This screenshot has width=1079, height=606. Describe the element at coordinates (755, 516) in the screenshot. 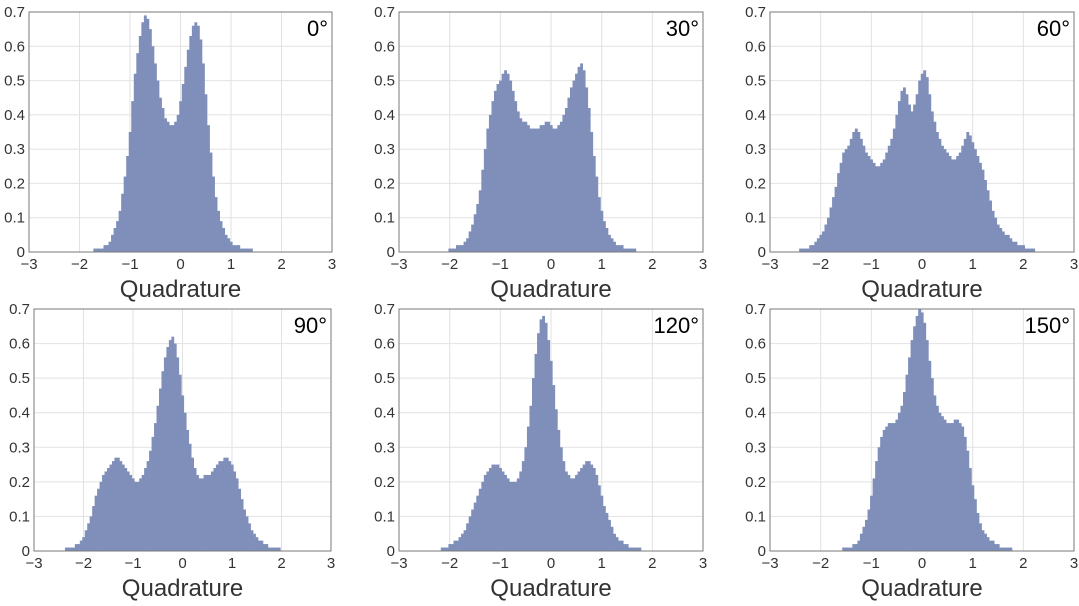

I see `y-tick-label: 0.1` at that location.